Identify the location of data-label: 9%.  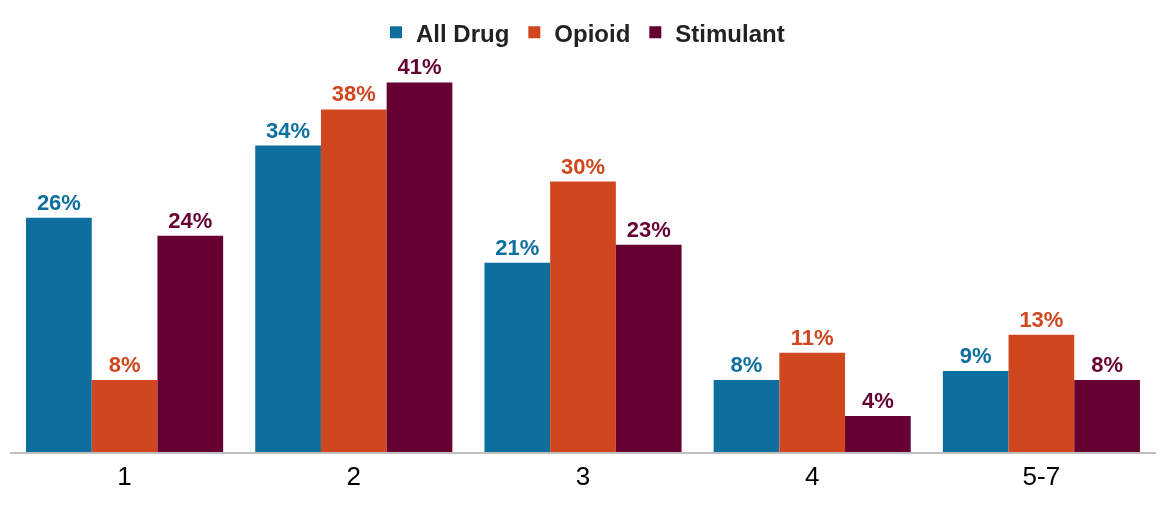
(975, 355).